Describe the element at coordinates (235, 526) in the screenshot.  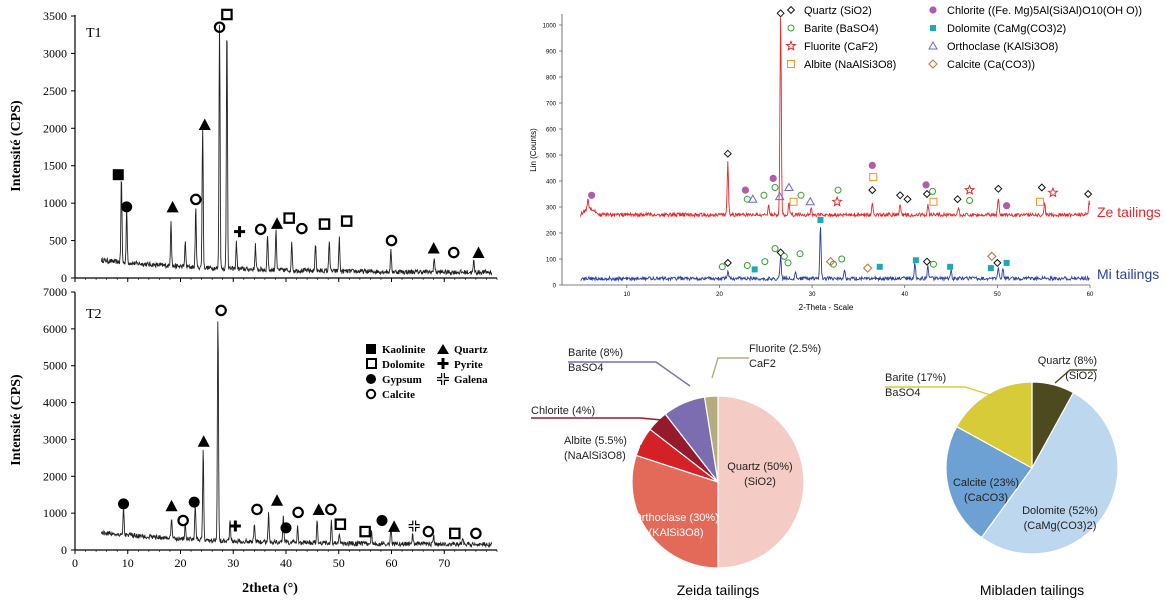
I see `pyrite-peak-marker` at that location.